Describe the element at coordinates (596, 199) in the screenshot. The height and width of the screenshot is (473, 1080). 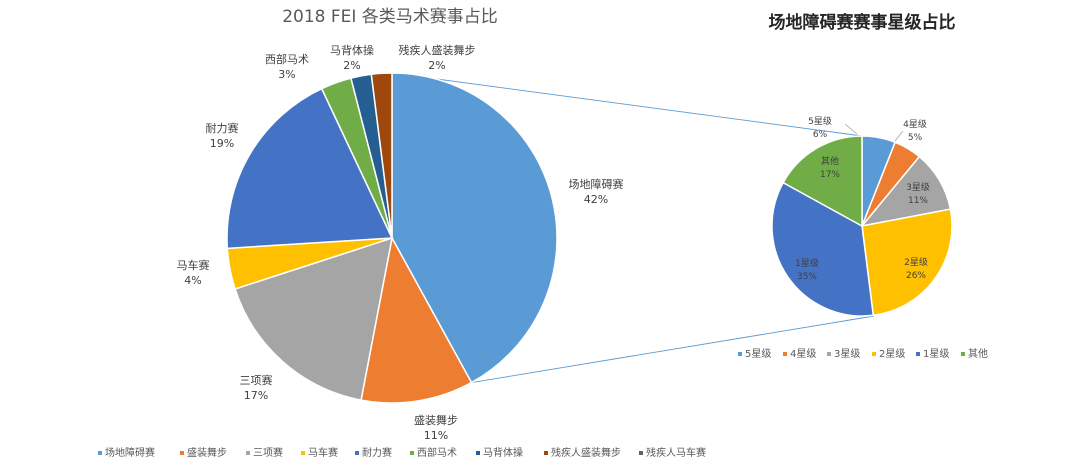
I see `main-label-value: 42%` at that location.